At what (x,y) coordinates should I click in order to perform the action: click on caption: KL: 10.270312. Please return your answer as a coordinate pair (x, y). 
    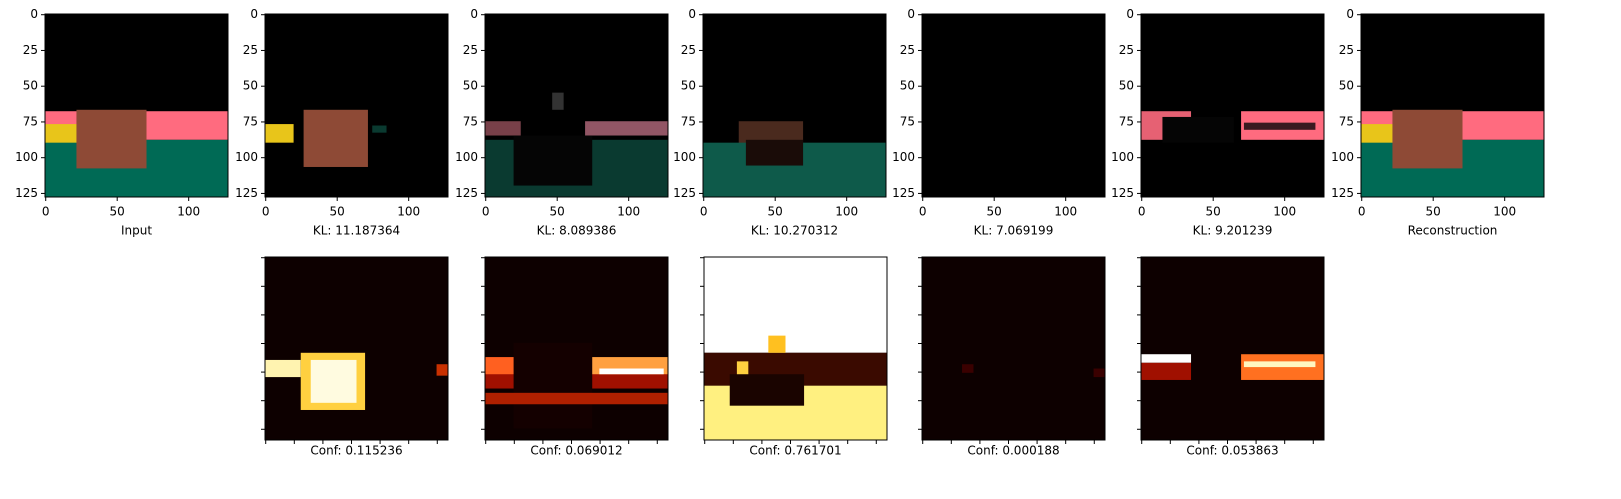
    Looking at the image, I should click on (794, 231).